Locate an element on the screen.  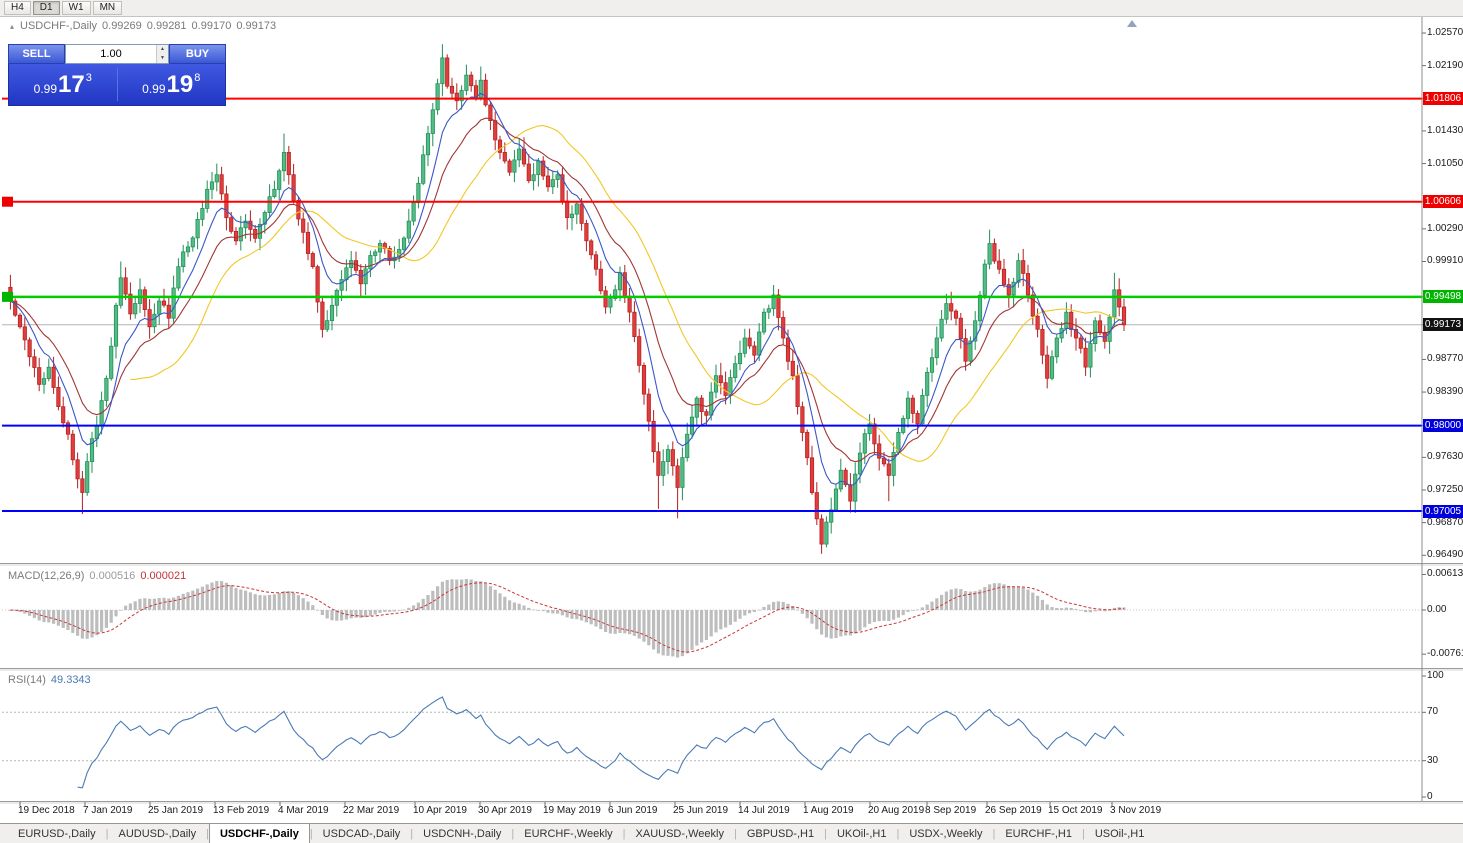
rsi-name: RSI(14) is located at coordinates (27, 680).